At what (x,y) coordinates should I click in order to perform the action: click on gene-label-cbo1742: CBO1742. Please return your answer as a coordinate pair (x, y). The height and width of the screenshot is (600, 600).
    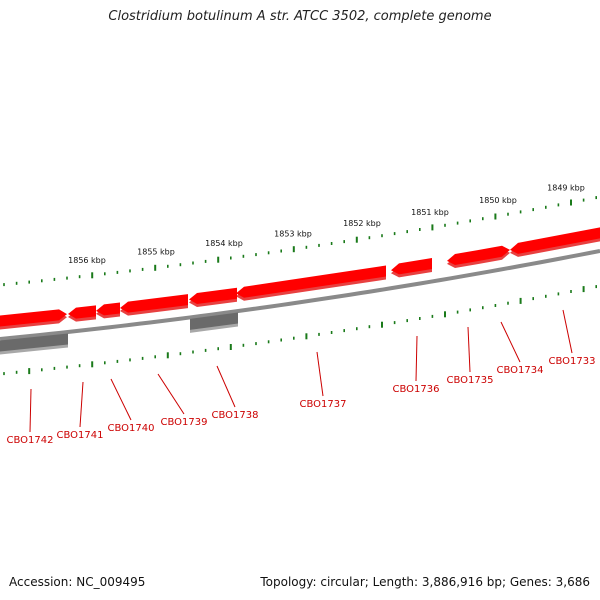
    Looking at the image, I should click on (30, 440).